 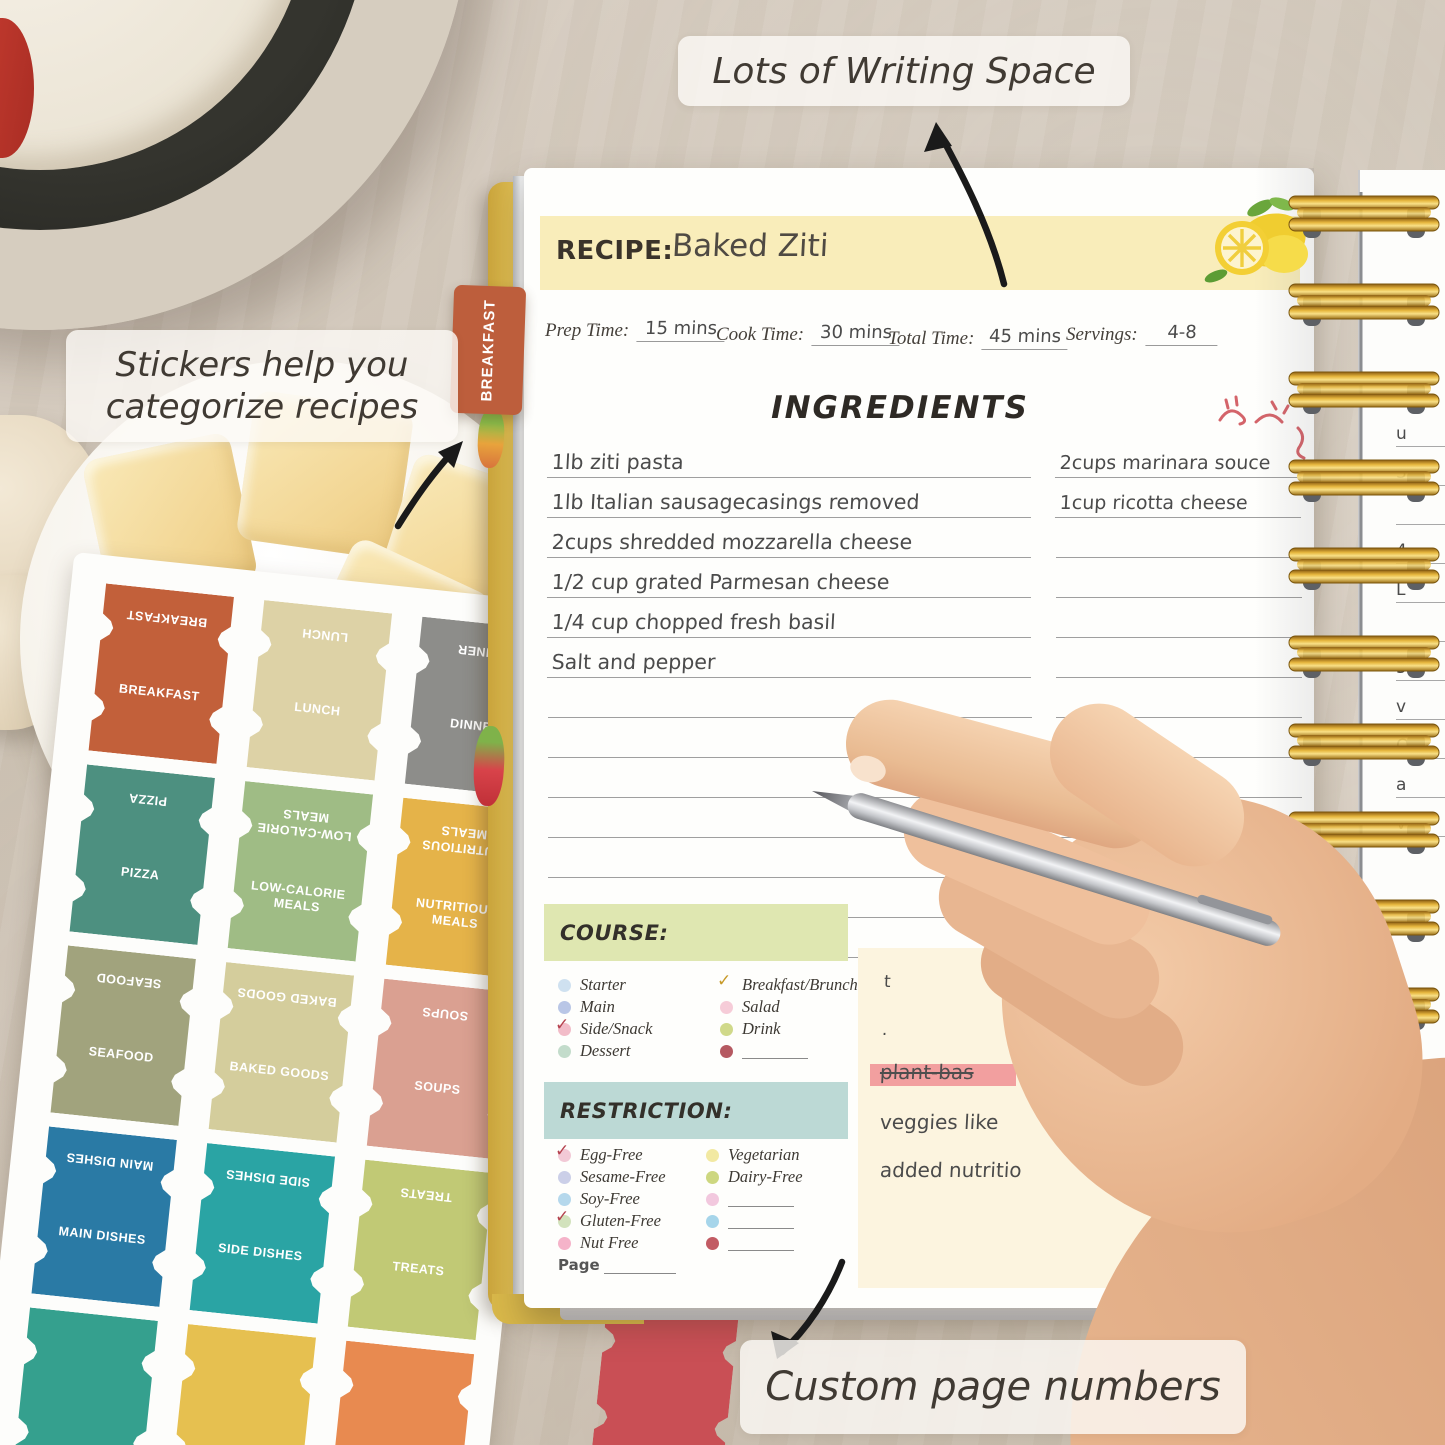 What do you see at coordinates (696, 932) in the screenshot?
I see `course-header: COURSE:` at bounding box center [696, 932].